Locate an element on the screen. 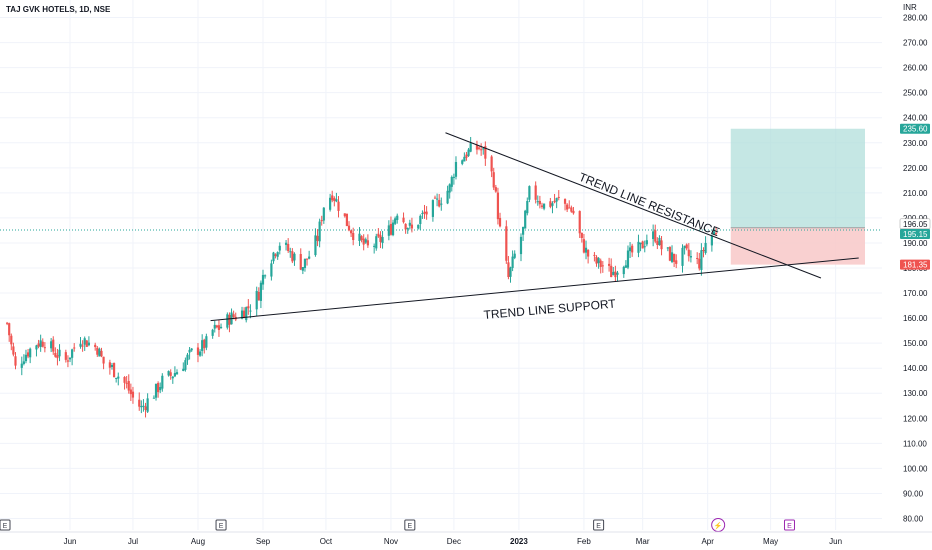 The height and width of the screenshot is (550, 932). date-tick-label: Jun is located at coordinates (70, 541).